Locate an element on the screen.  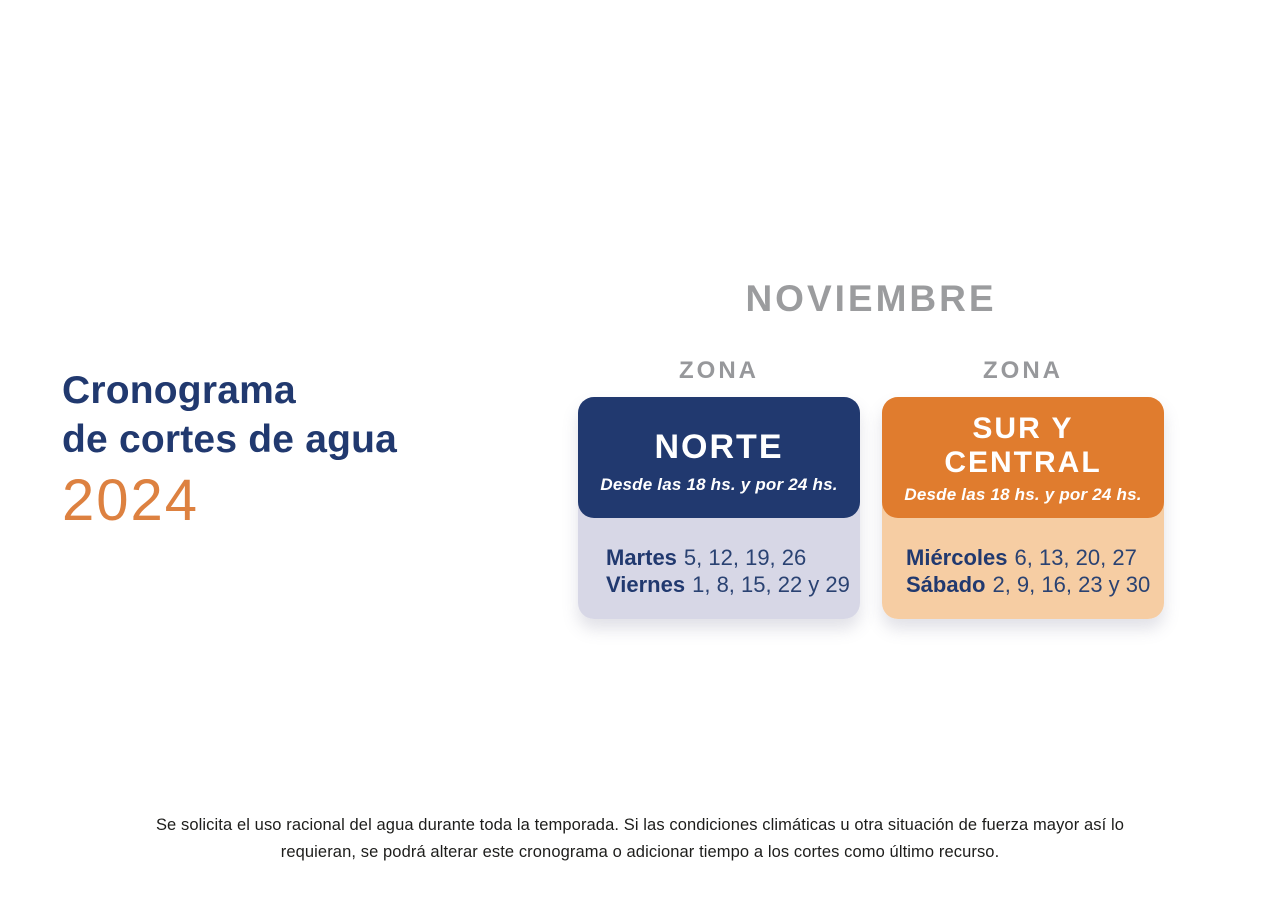
zona-label-sur: ZONA is located at coordinates (1023, 370).